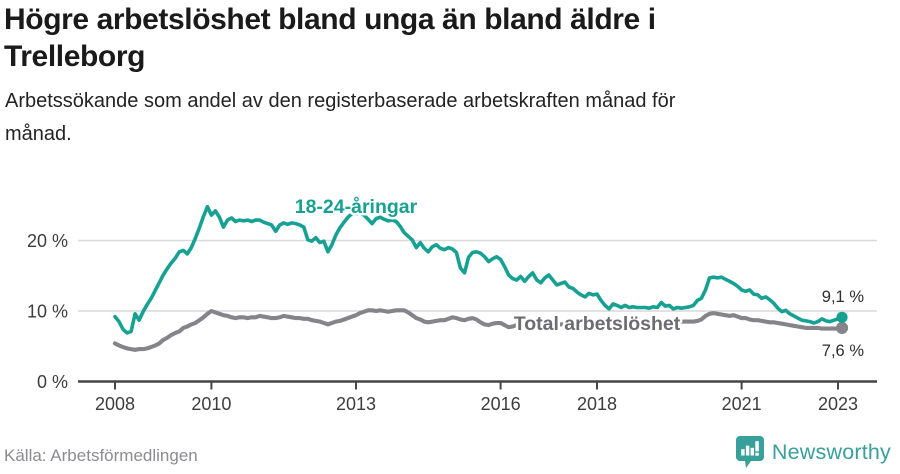  What do you see at coordinates (842, 328) in the screenshot?
I see `total-end-dot` at bounding box center [842, 328].